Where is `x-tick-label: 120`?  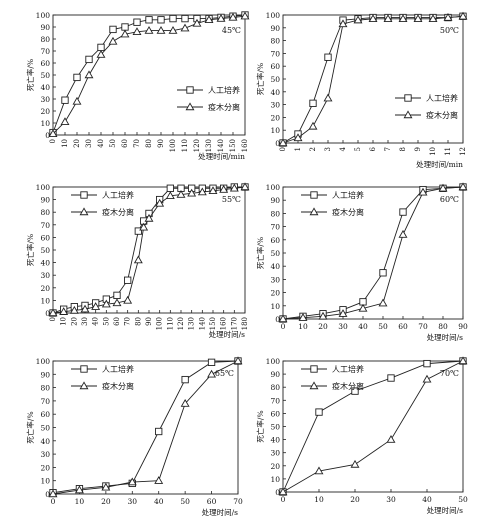 x-tick-label: 120 is located at coordinates (181, 323).